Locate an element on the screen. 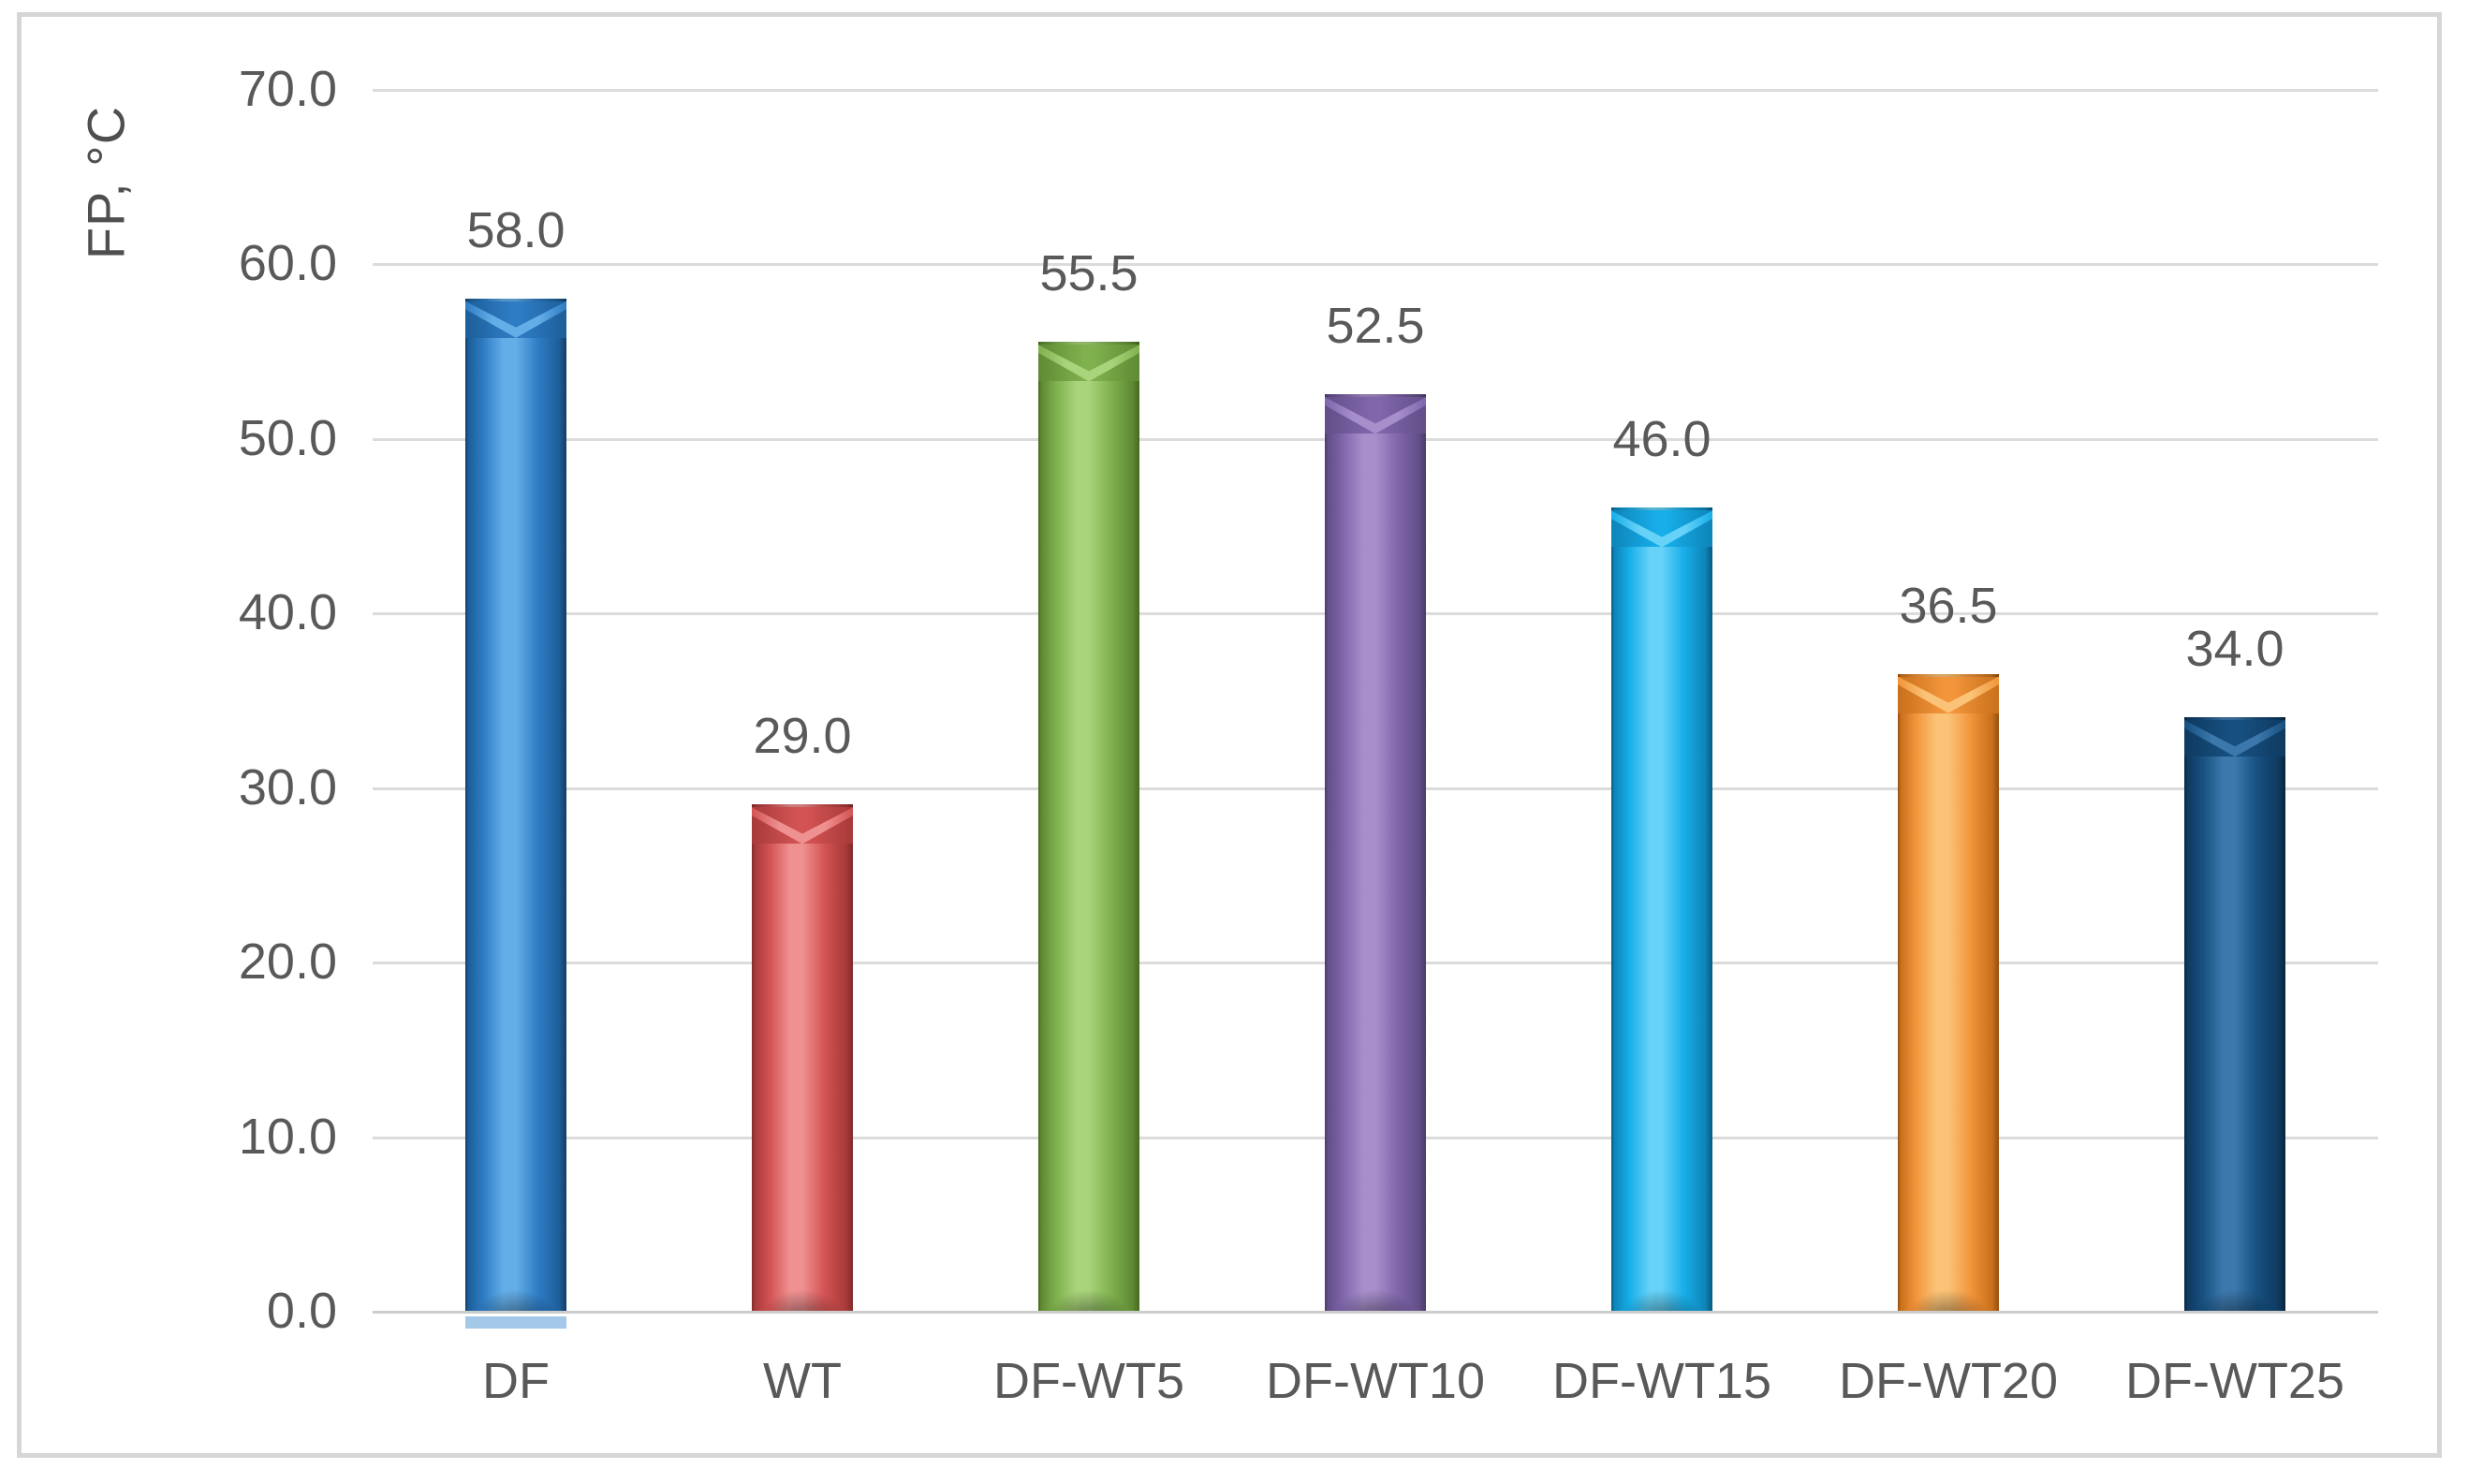 Image resolution: width=2468 pixels, height=1484 pixels. x-category-label: DF-WT15 is located at coordinates (1661, 1381).